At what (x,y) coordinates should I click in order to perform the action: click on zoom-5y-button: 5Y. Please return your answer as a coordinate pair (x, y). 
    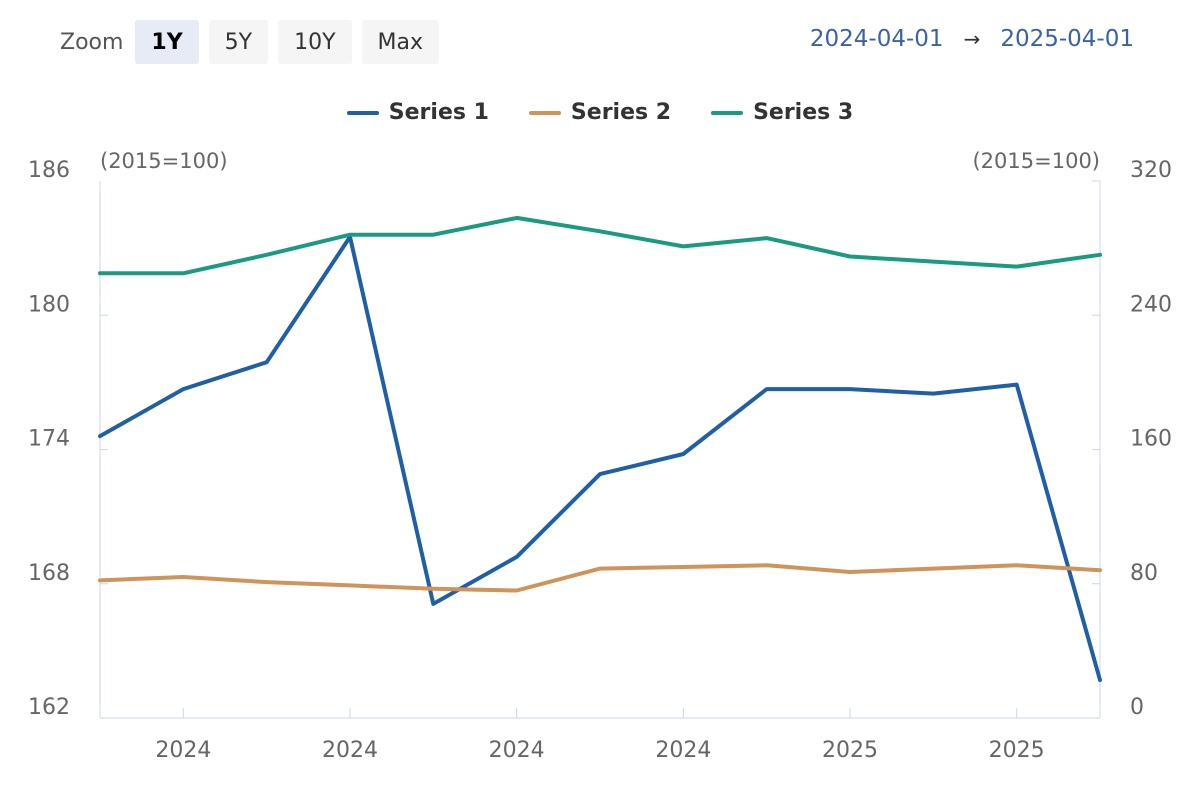
    Looking at the image, I should click on (238, 42).